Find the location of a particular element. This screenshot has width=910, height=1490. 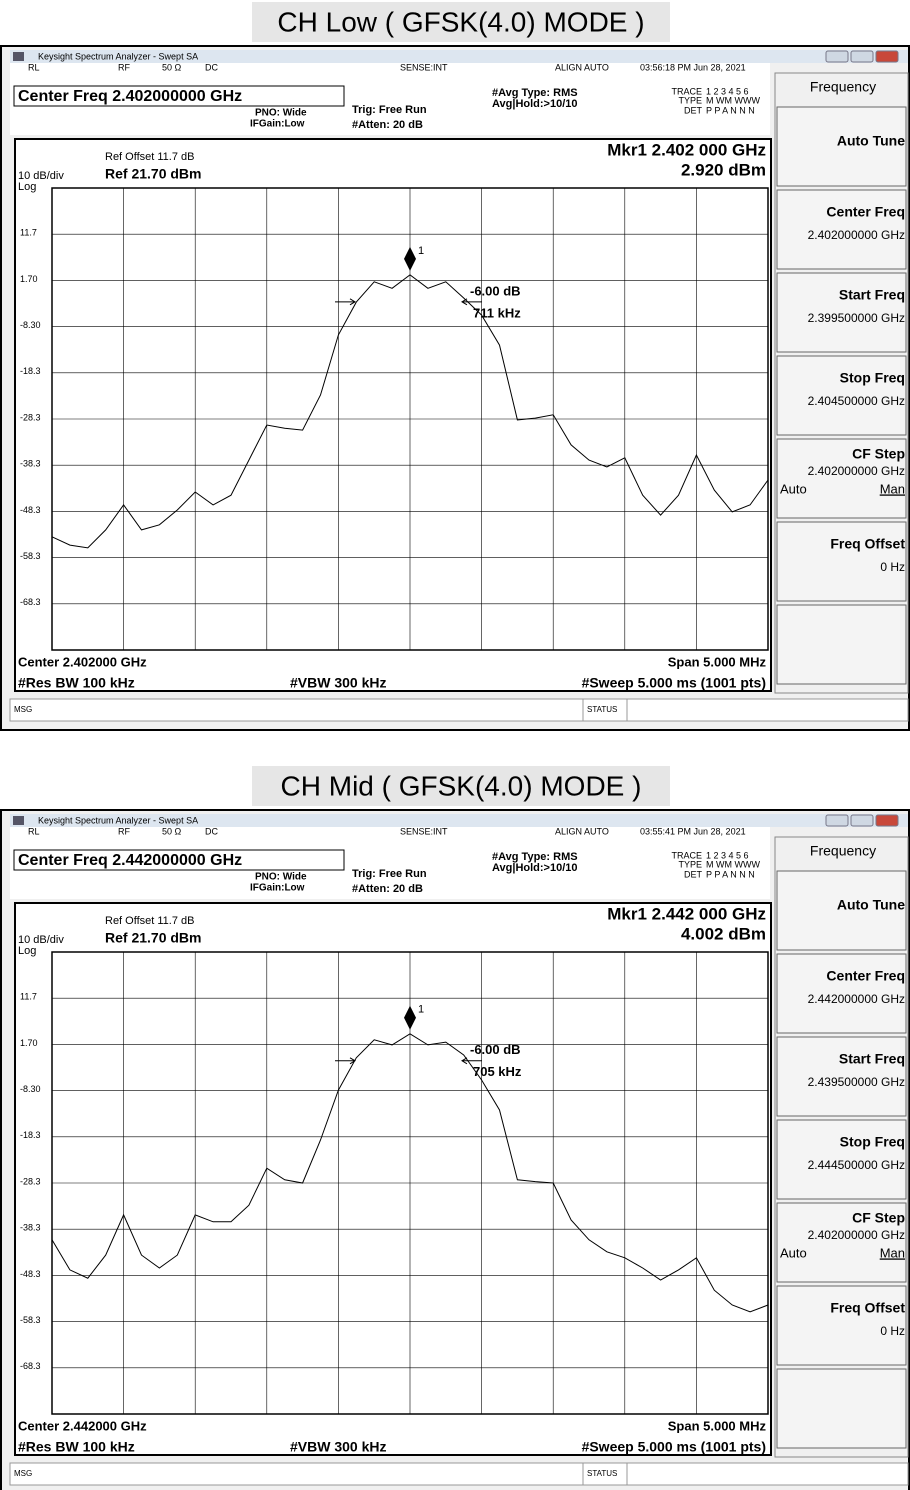

menu-value: 2.399500000 GHz is located at coordinates (856, 318).